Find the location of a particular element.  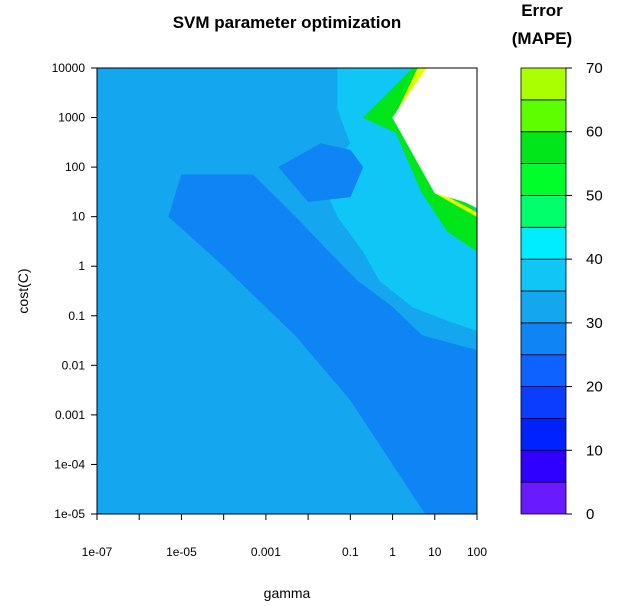

y-tick-label: 10 is located at coordinates (79, 217).